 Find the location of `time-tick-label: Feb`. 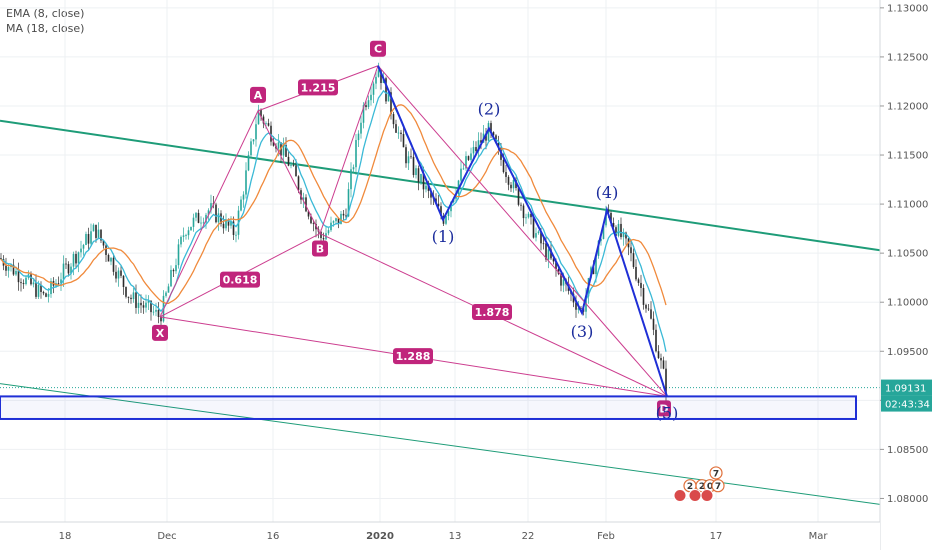

time-tick-label: Feb is located at coordinates (606, 536).